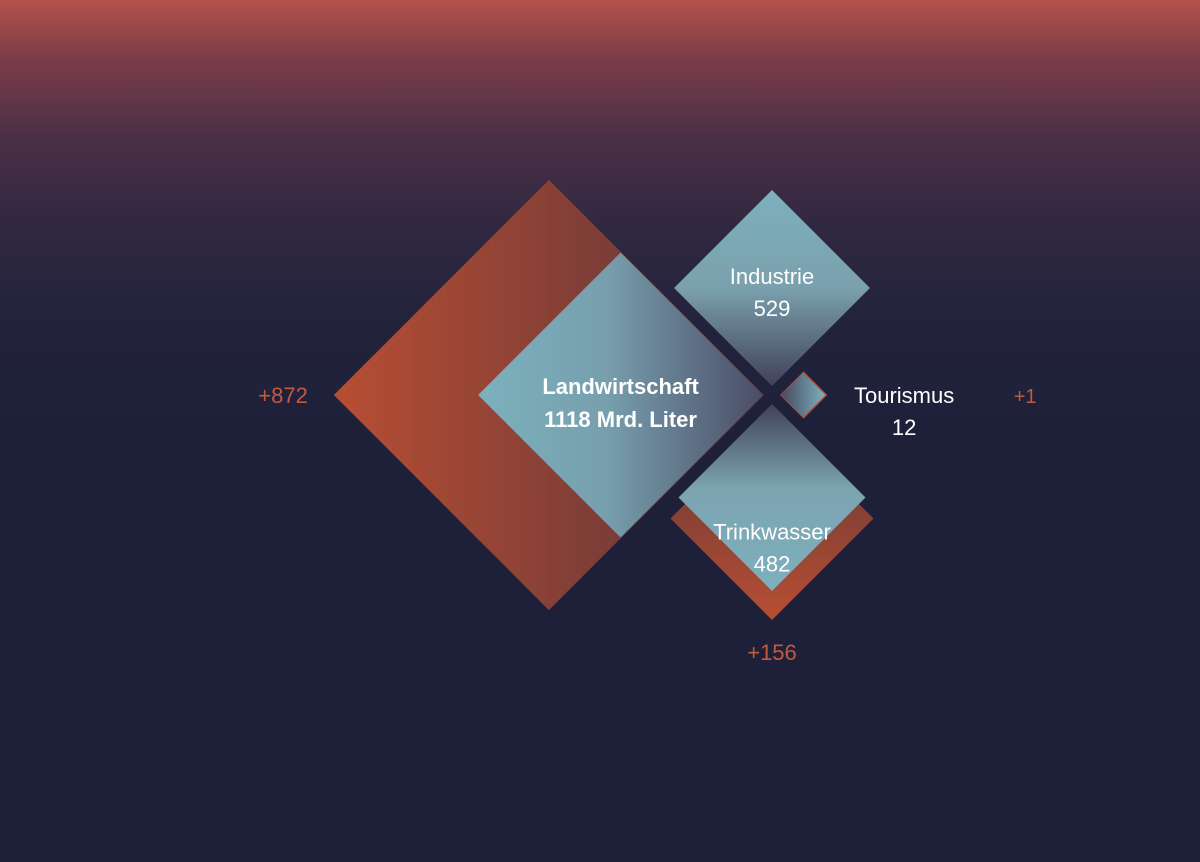 Image resolution: width=1200 pixels, height=862 pixels. I want to click on diamond-landwirtschaft, so click(620, 395).